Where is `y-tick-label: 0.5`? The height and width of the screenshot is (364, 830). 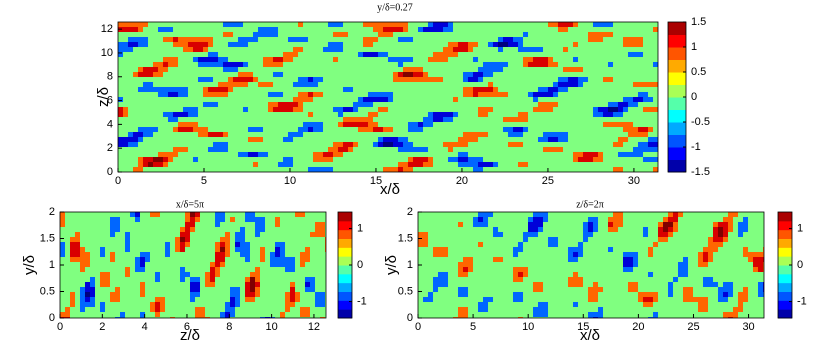
y-tick-label: 0.5 is located at coordinates (47, 291).